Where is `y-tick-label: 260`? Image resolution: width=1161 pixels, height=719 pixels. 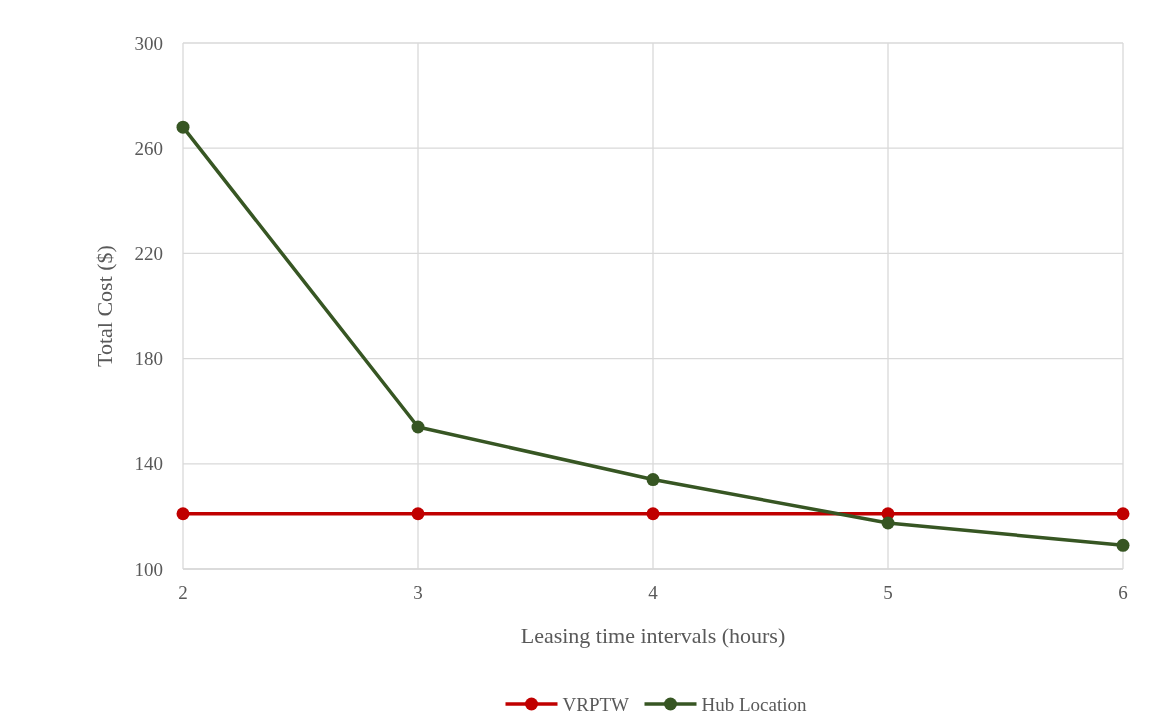 y-tick-label: 260 is located at coordinates (148, 148).